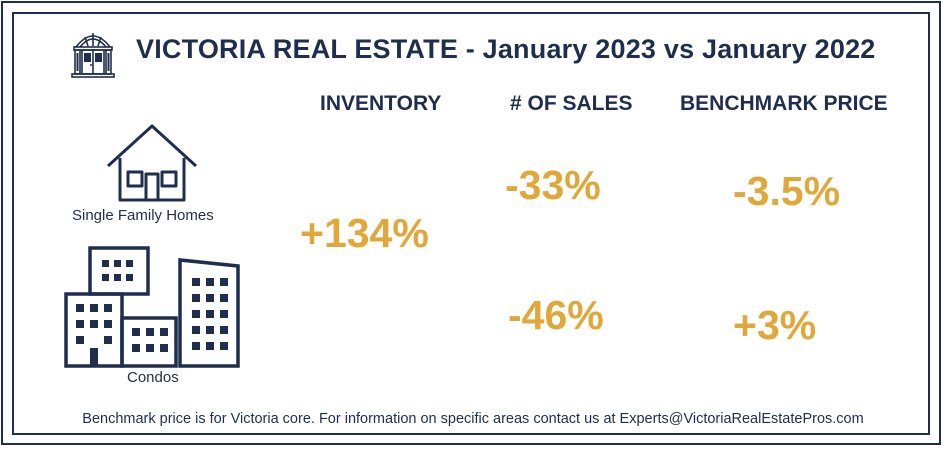  What do you see at coordinates (152, 163) in the screenshot?
I see `house-icon` at bounding box center [152, 163].